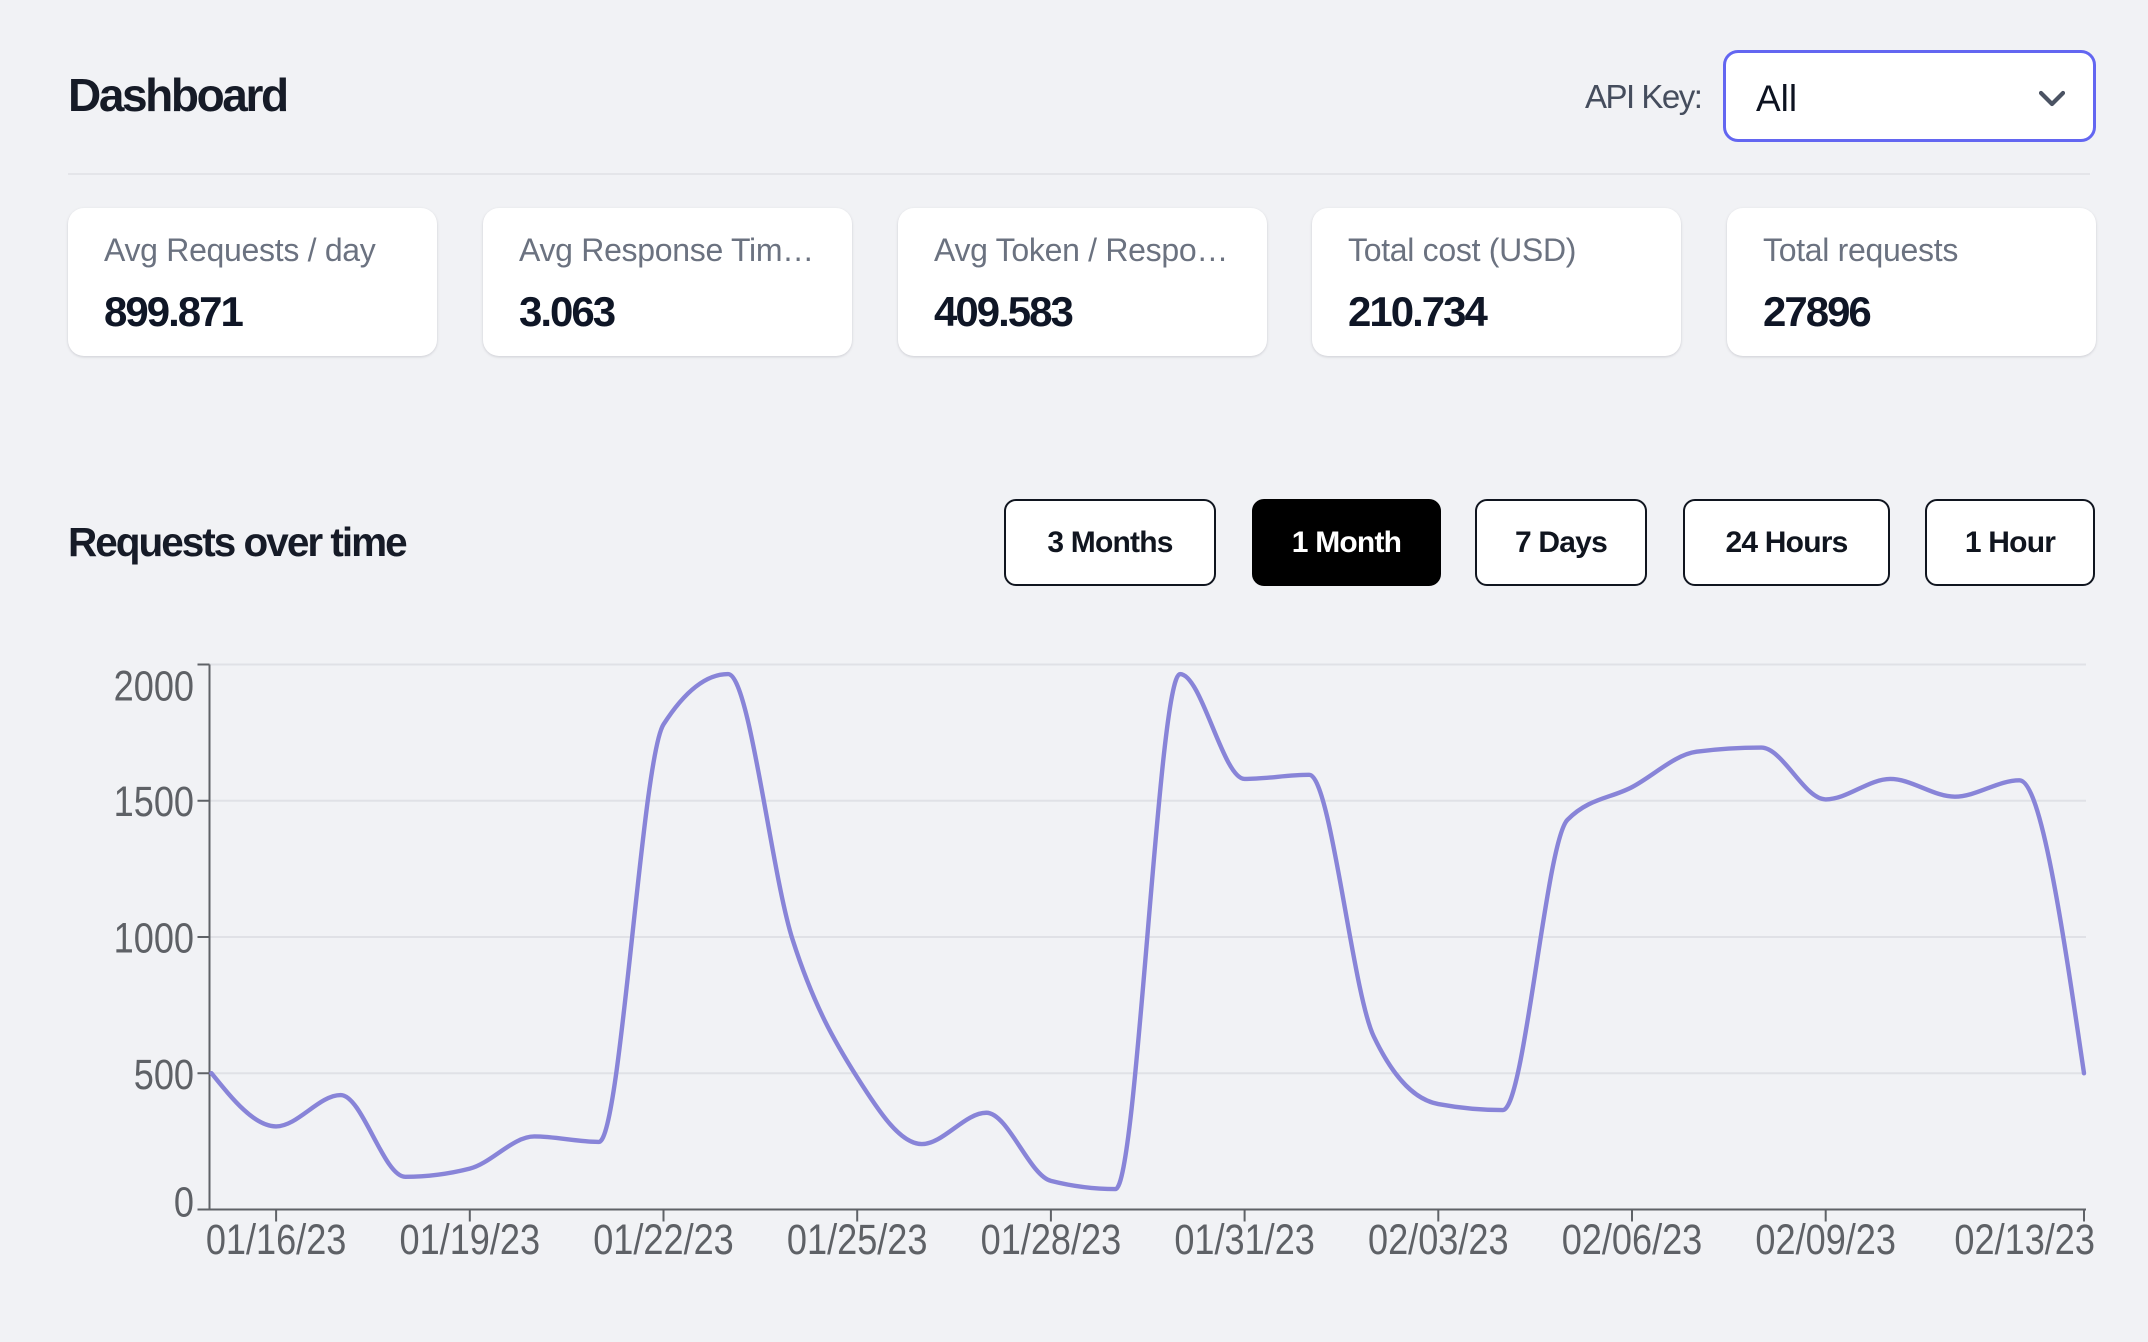  I want to click on svg-text: 01/22/23, so click(663, 1240).